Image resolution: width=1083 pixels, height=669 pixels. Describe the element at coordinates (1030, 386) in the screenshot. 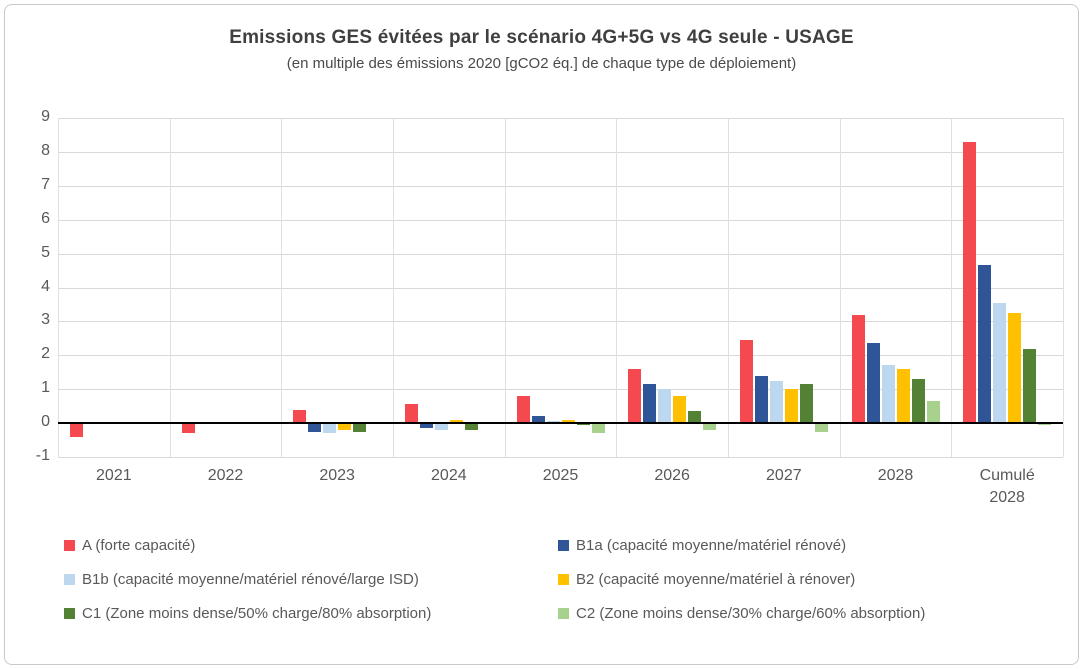

I see `bar-C1-Cumulé-2028` at that location.